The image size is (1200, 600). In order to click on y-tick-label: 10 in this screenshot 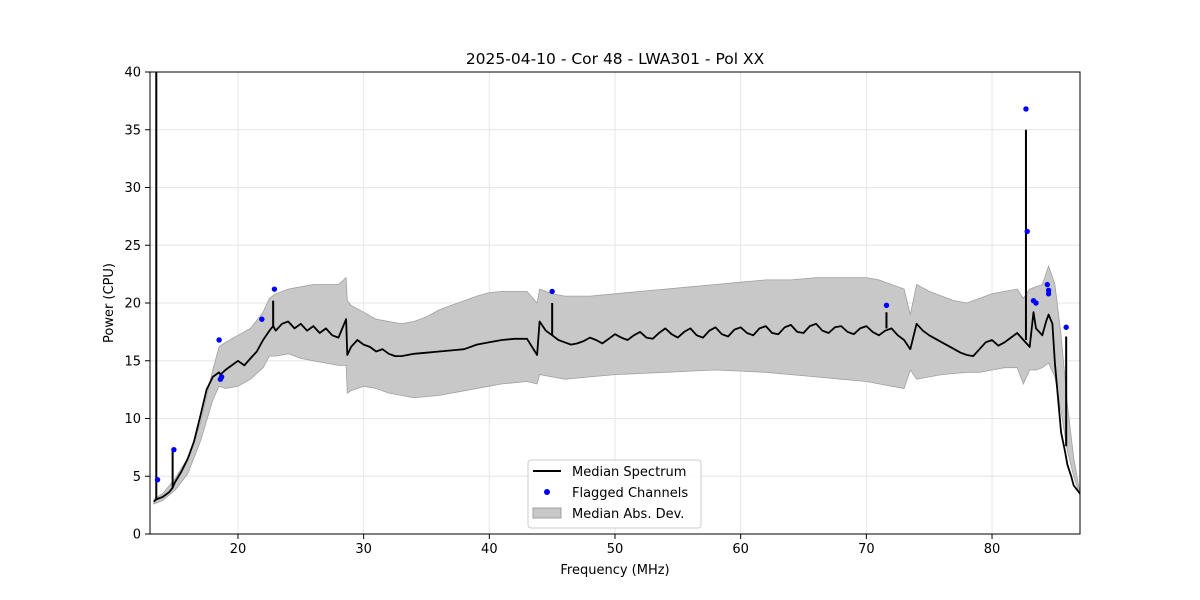, I will do `click(132, 419)`.